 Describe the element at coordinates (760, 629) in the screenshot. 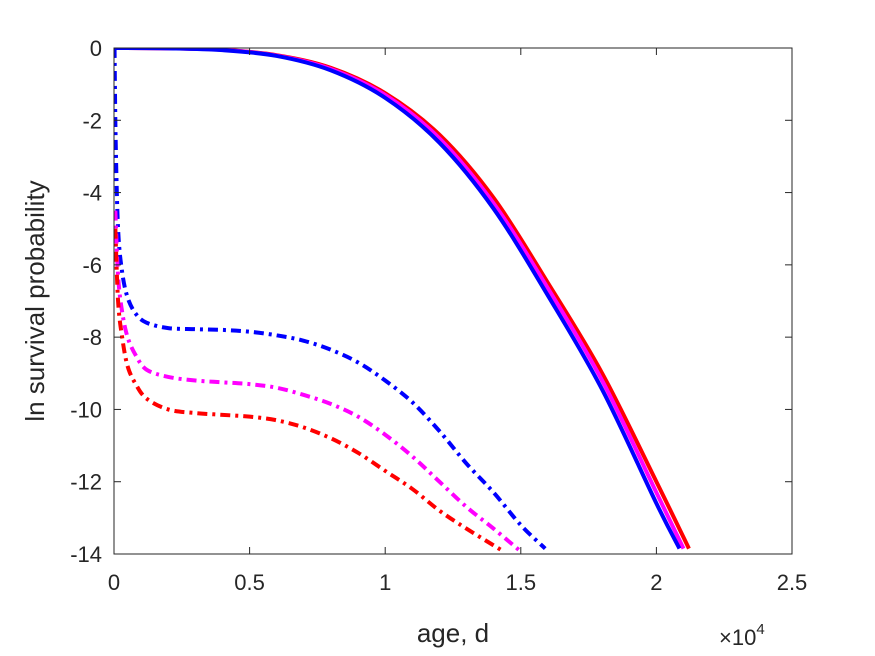

I see `x-multiplier-exponent: 4` at that location.